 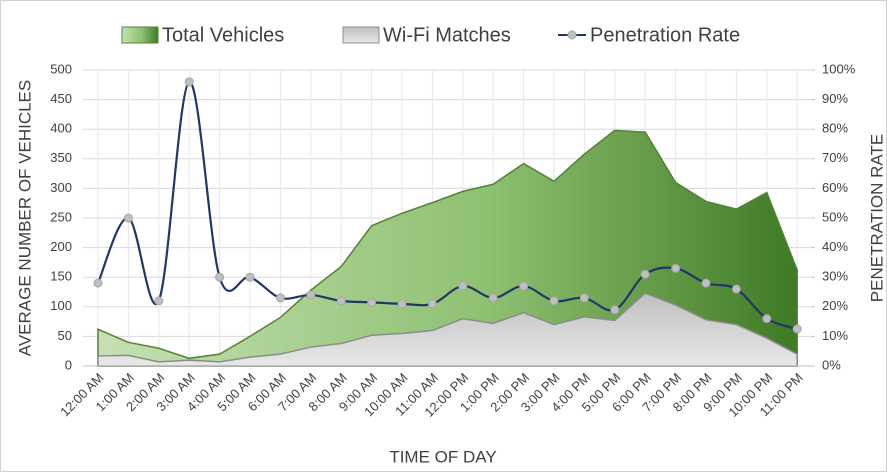 I want to click on y2-tick-label: 100%, so click(x=839, y=68).